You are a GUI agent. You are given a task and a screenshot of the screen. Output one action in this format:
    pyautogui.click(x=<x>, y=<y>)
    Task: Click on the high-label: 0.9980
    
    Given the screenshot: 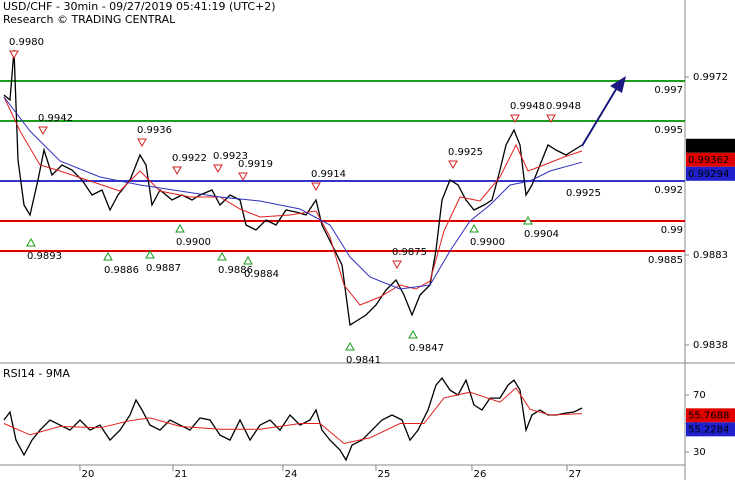 What is the action you would take?
    pyautogui.click(x=26, y=42)
    